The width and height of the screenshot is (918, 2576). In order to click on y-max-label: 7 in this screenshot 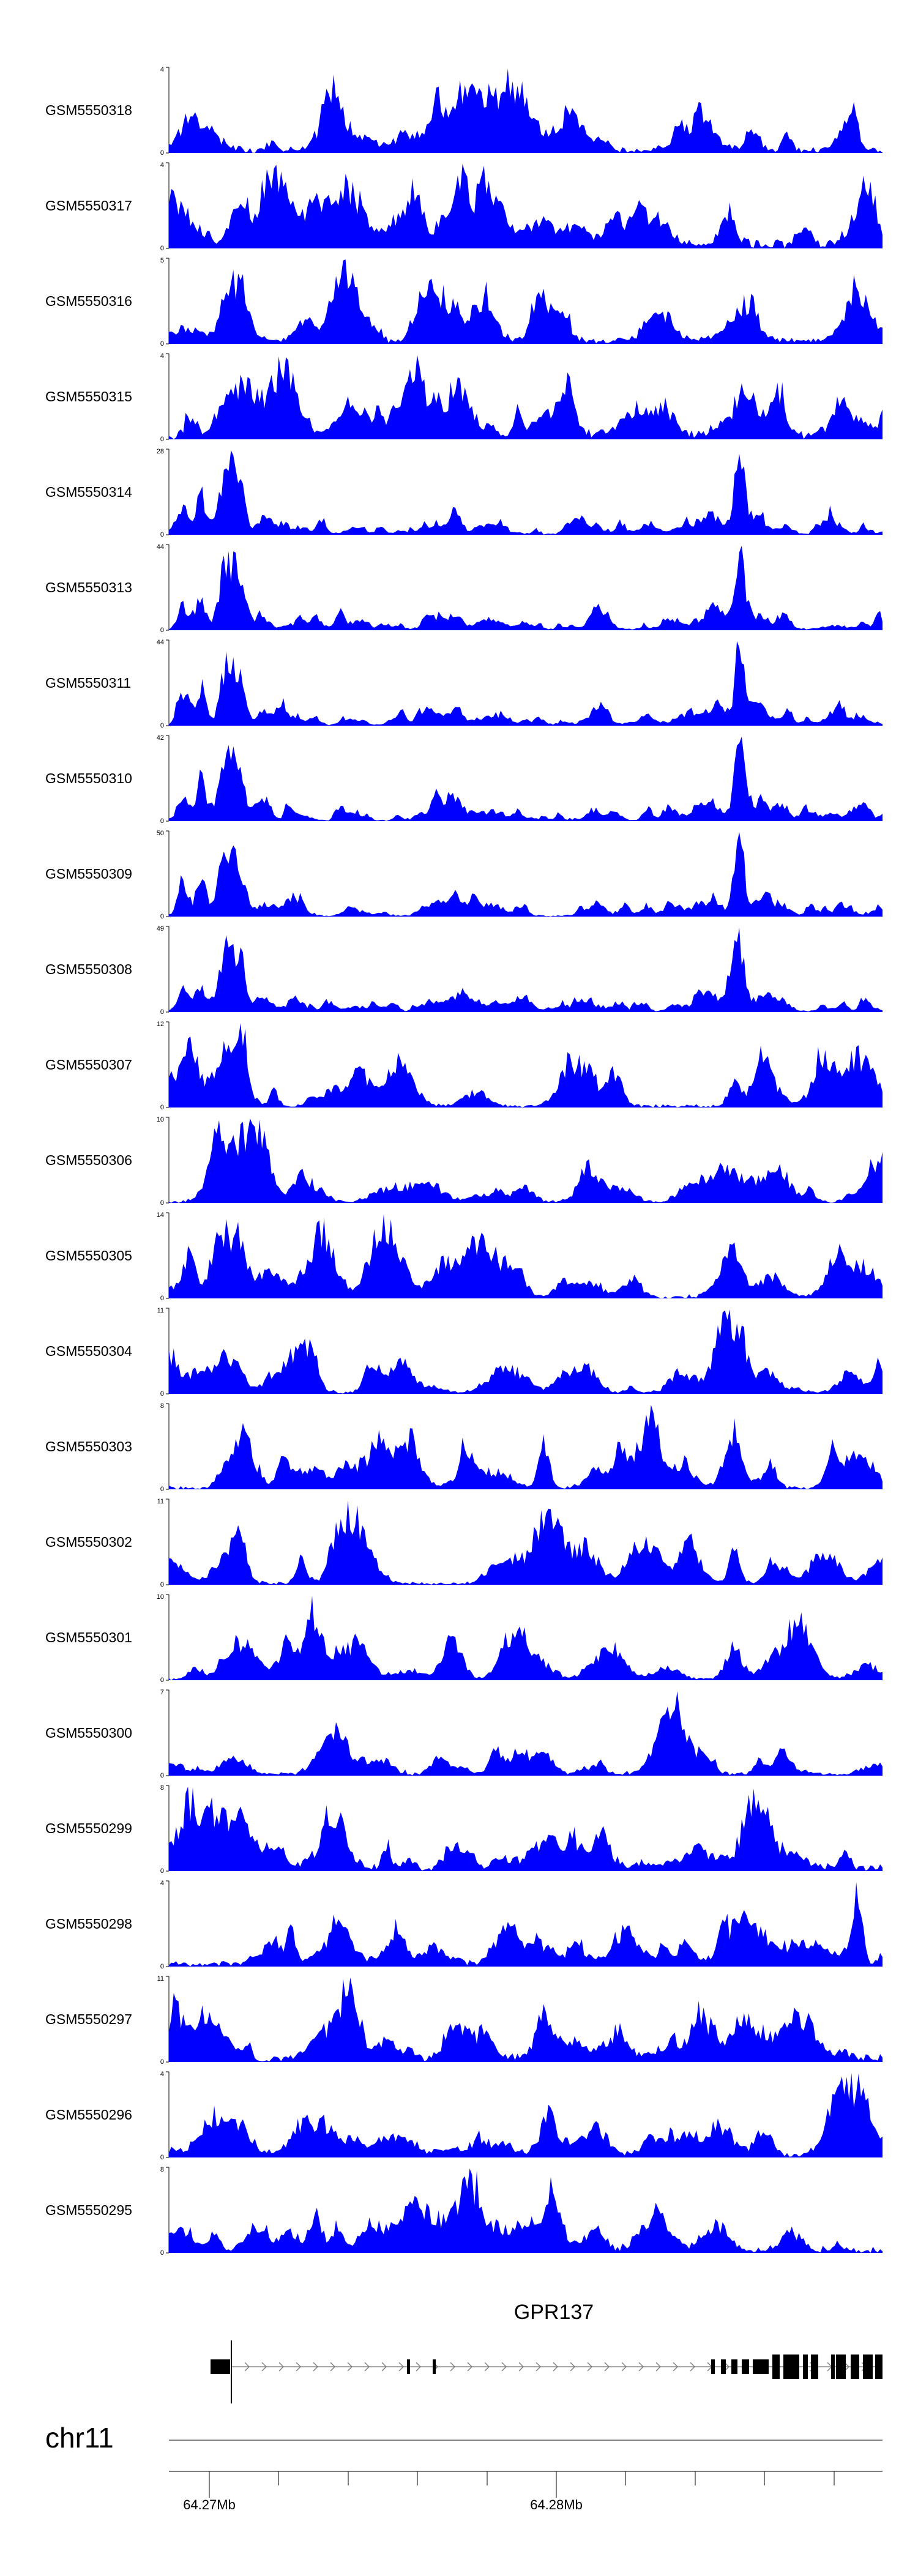, I will do `click(162, 1692)`.